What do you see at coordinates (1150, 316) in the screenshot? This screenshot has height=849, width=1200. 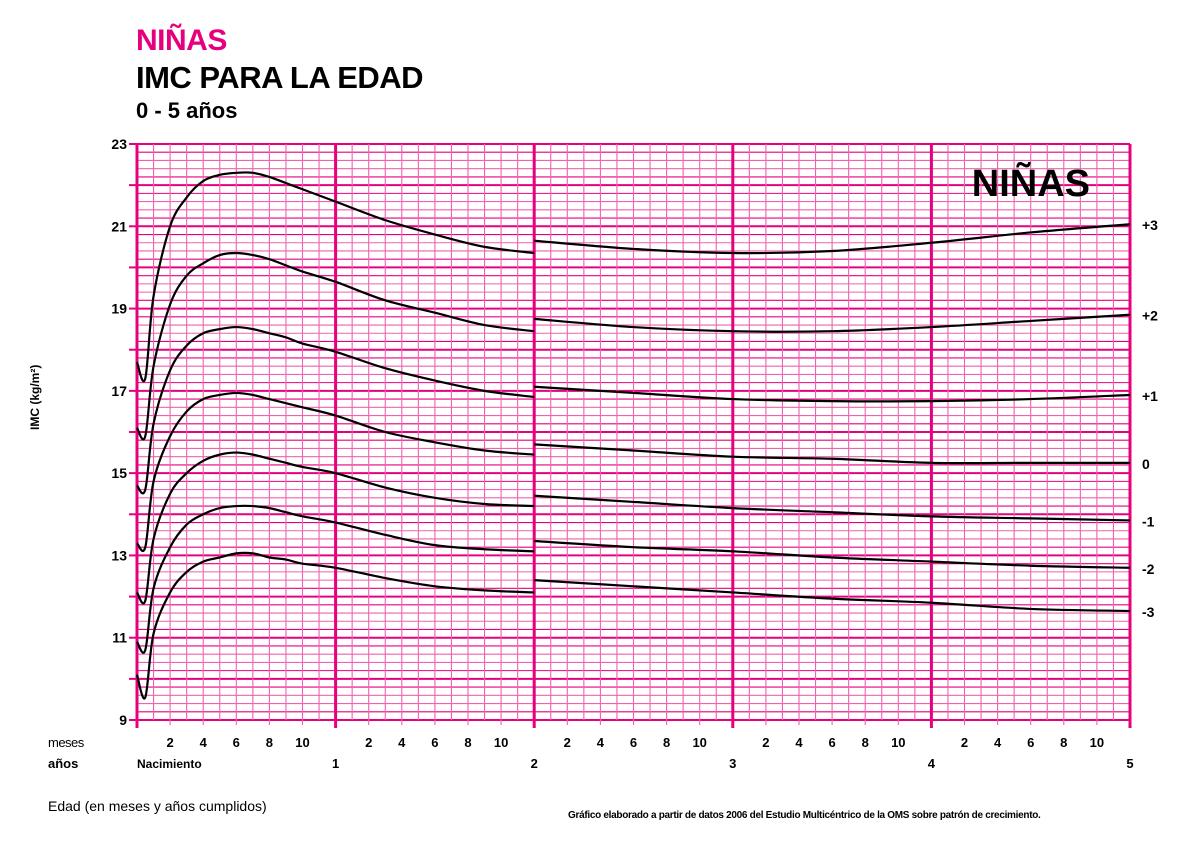 I see `legend-label: +2` at bounding box center [1150, 316].